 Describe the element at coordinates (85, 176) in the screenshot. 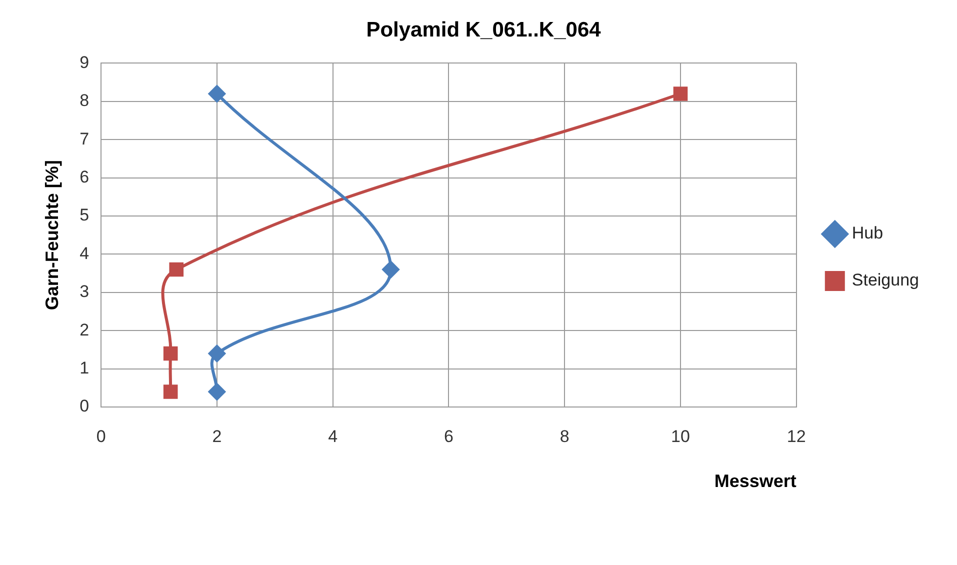

I see `y-tick-label: 6` at that location.